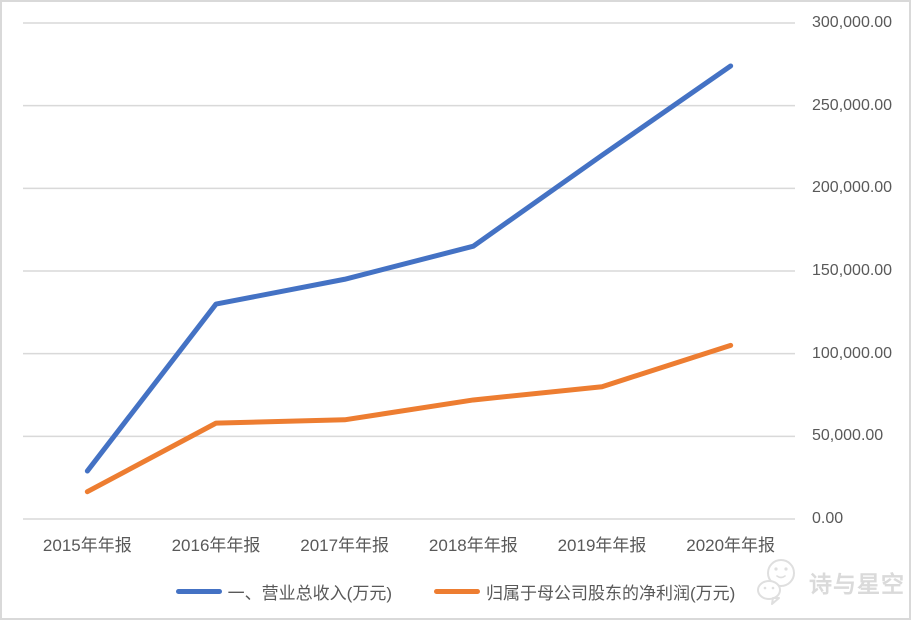  I want to click on y-axis-tick-label: 200,000.00, so click(852, 188).